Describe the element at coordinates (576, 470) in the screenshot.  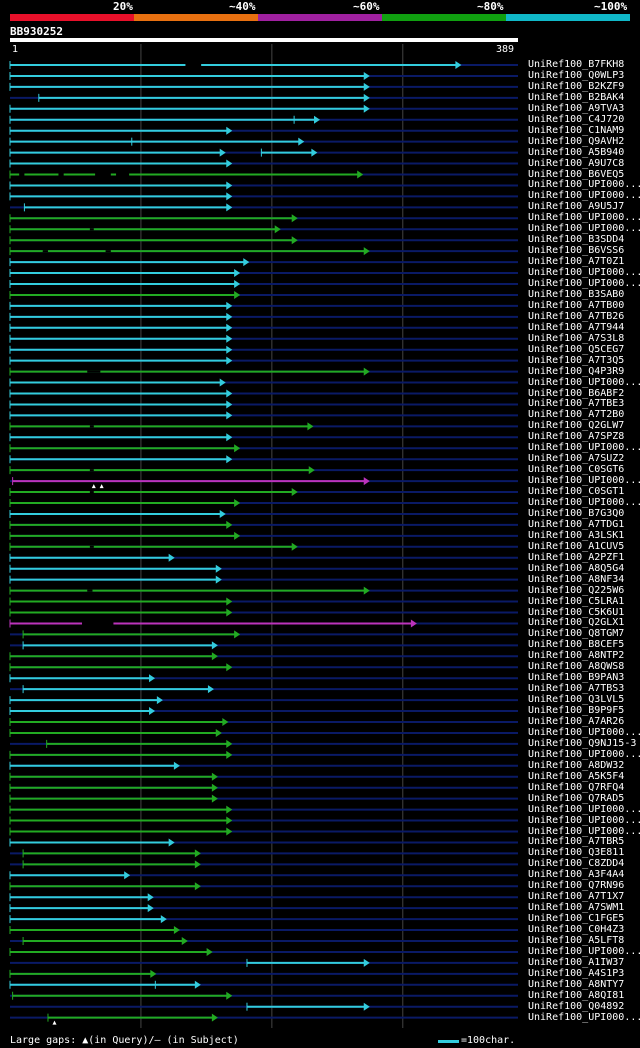
I see `hit-label: UniRef100_C0SGT6` at that location.